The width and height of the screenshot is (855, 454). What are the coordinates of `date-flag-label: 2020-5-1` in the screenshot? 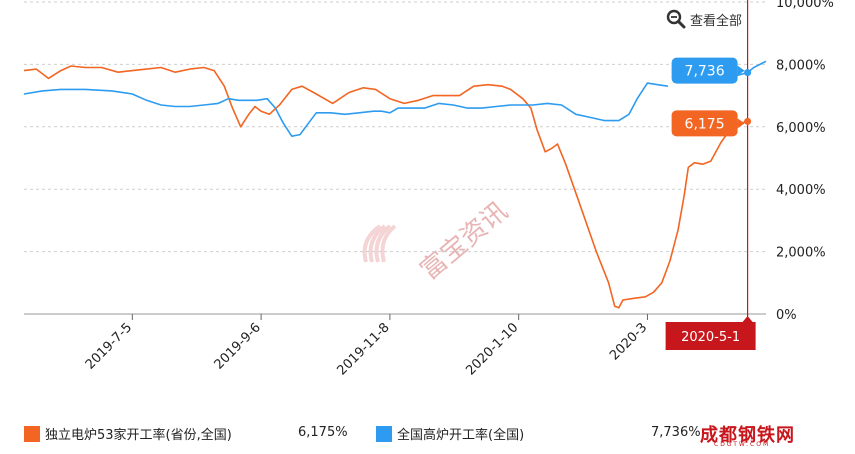 It's located at (710, 337).